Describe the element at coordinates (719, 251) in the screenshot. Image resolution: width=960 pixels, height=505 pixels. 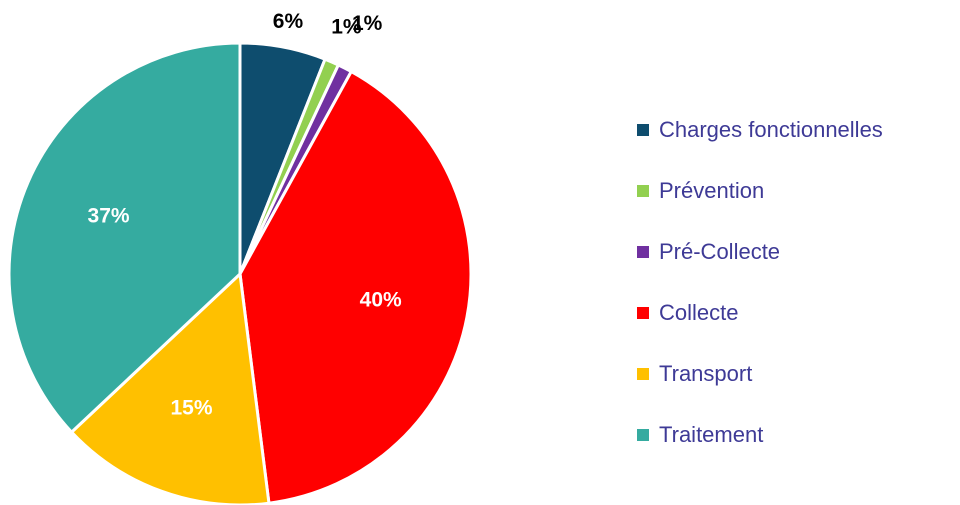
I see `legend-label: Pré-Collecte` at that location.